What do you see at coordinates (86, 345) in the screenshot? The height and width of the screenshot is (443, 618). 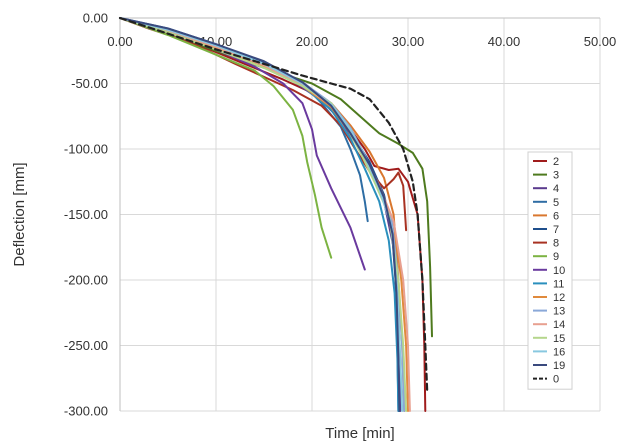 I see `y-tick-label: -250.00` at bounding box center [86, 345].